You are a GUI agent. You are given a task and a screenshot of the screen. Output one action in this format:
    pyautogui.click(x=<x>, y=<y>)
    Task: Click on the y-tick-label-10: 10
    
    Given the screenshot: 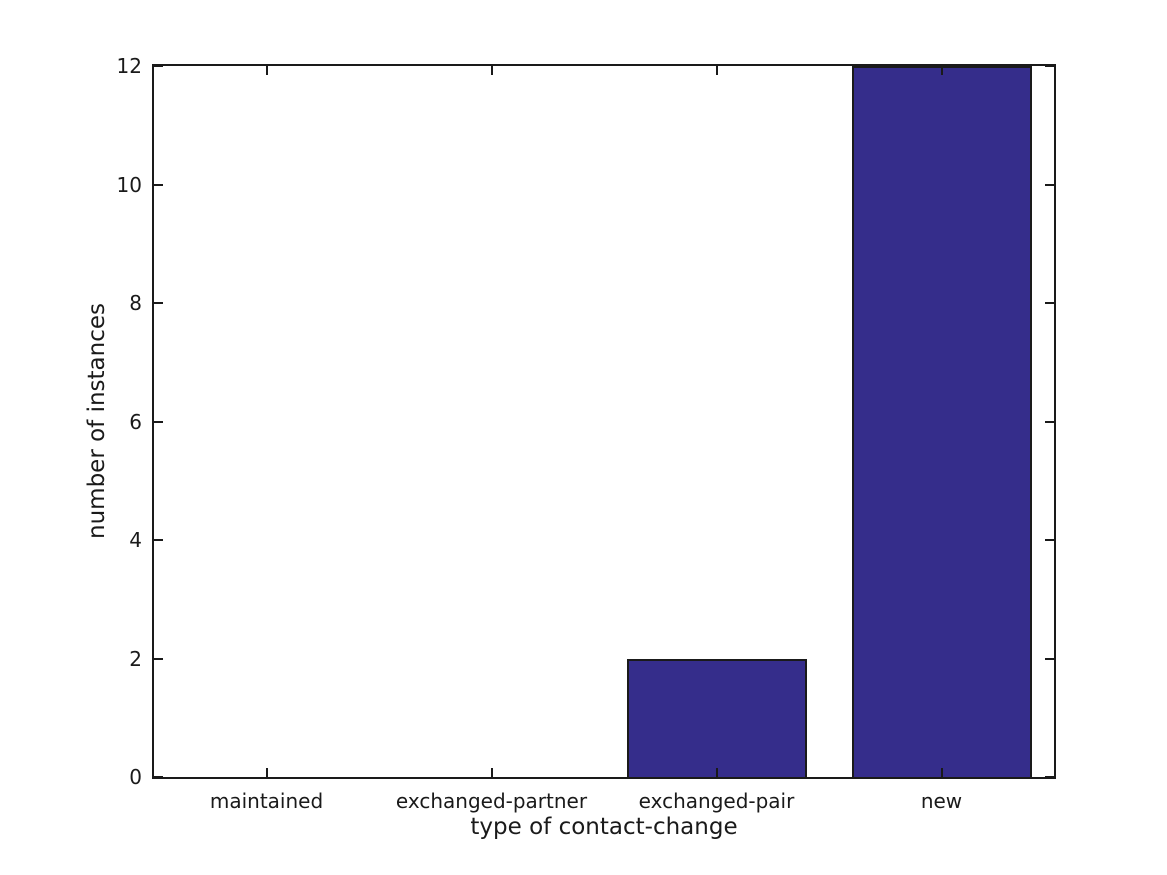 What is the action you would take?
    pyautogui.click(x=129, y=184)
    